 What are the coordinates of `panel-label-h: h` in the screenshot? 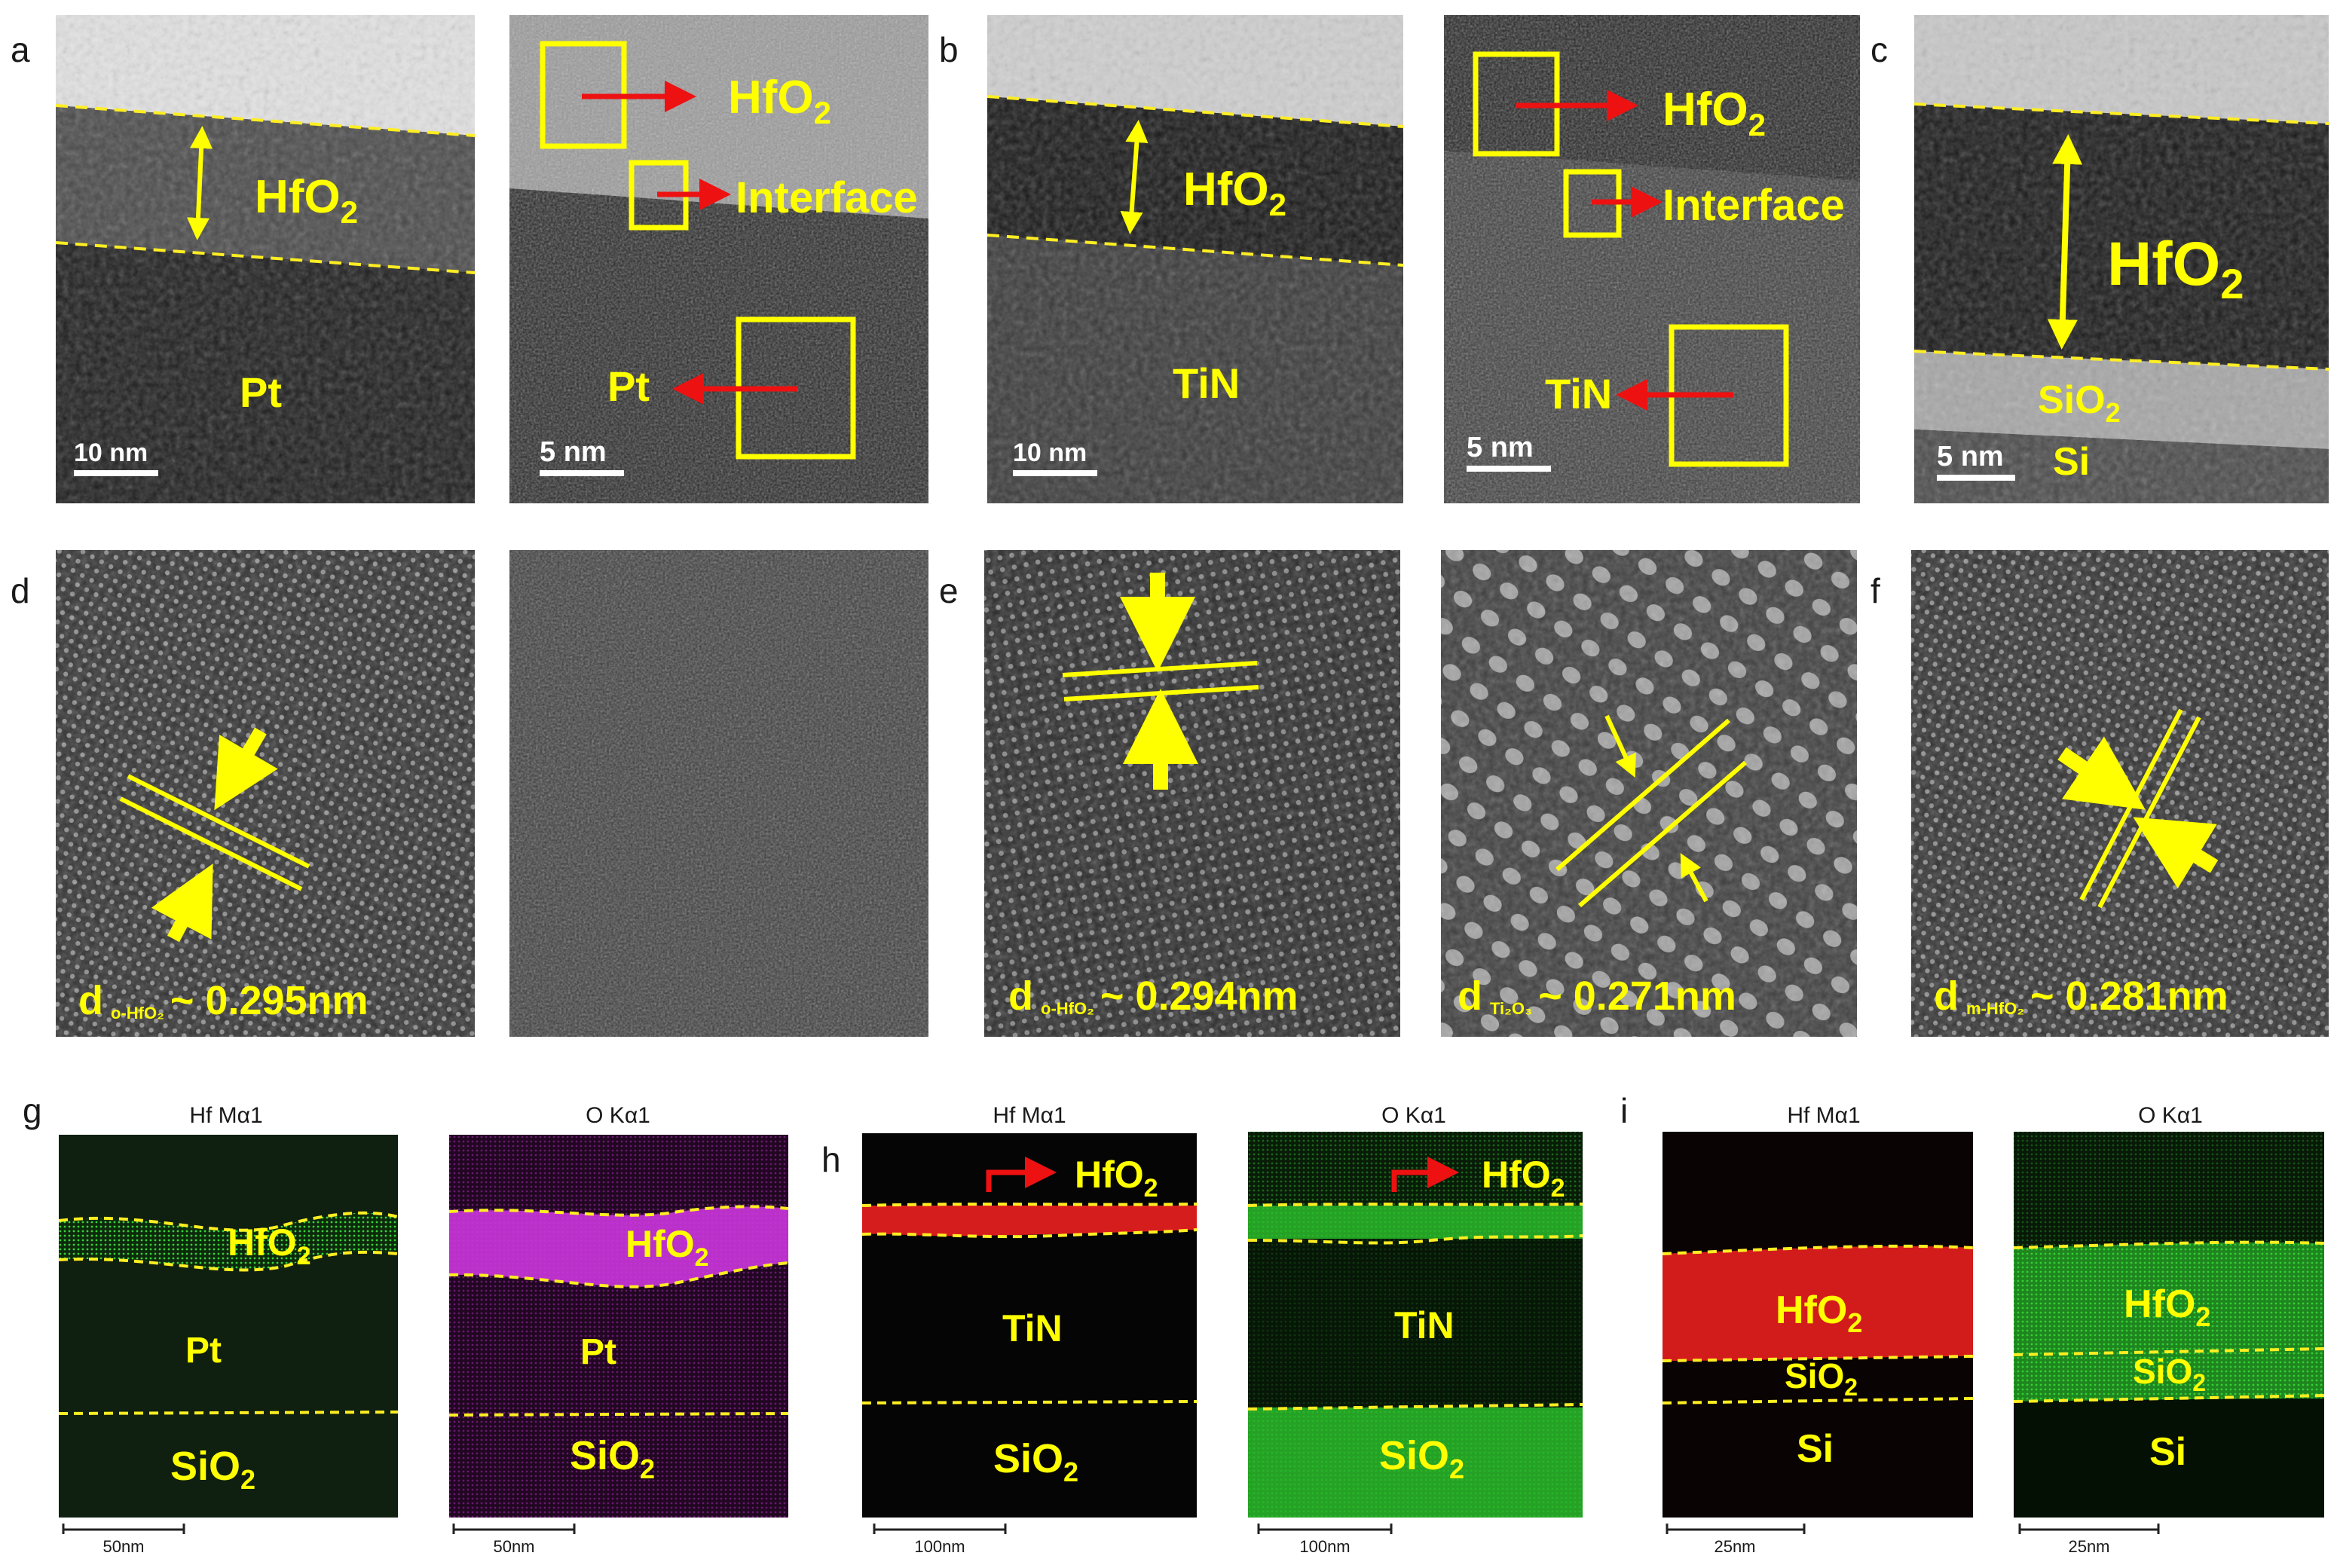 It's located at (831, 1159).